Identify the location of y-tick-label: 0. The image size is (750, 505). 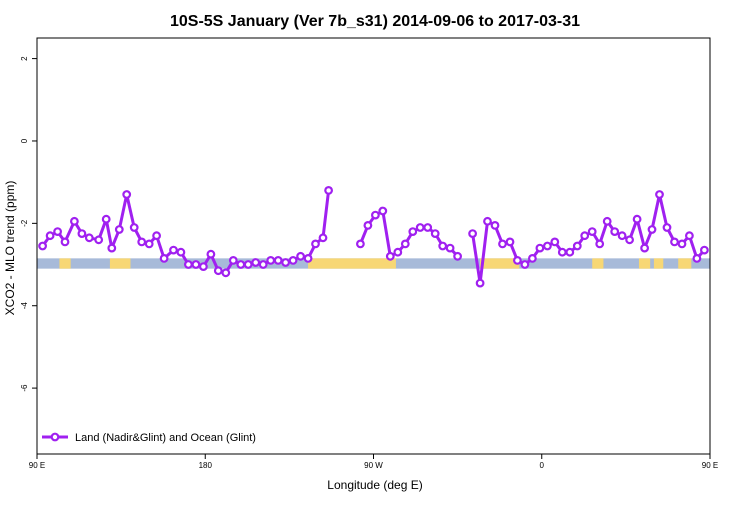
(24, 140).